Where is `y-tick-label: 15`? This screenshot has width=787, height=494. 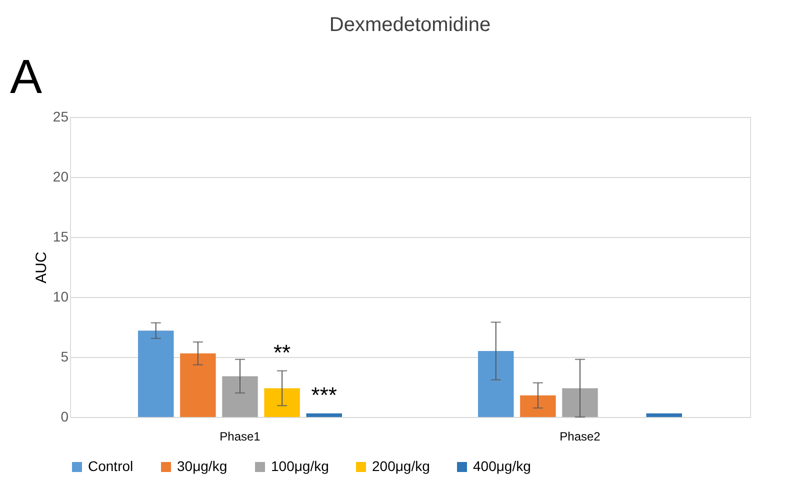 y-tick-label: 15 is located at coordinates (60, 236).